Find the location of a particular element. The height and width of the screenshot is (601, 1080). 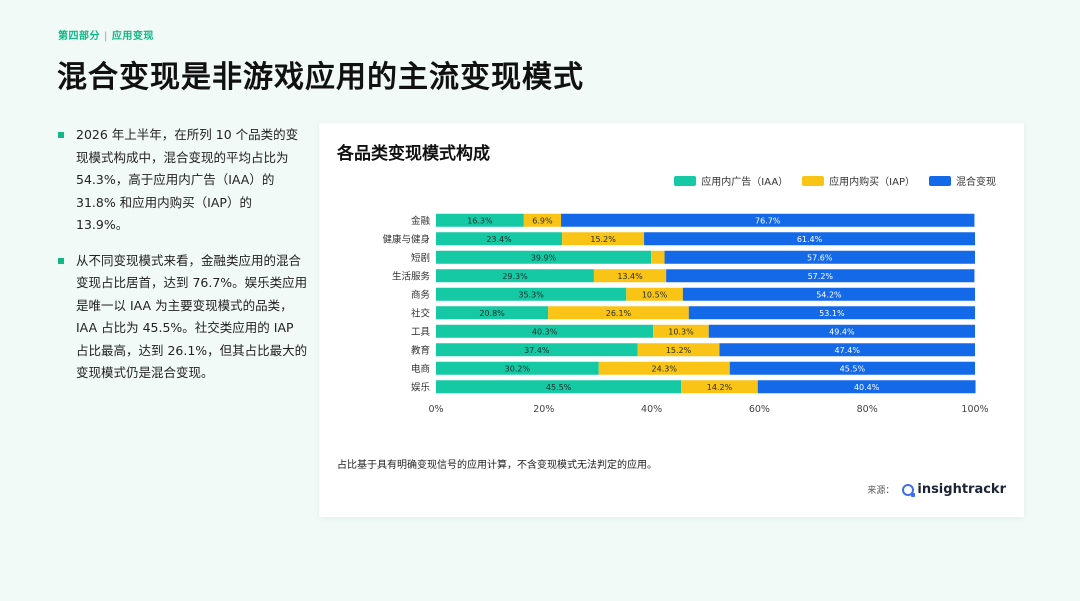

data-label: 61.4% is located at coordinates (810, 239).